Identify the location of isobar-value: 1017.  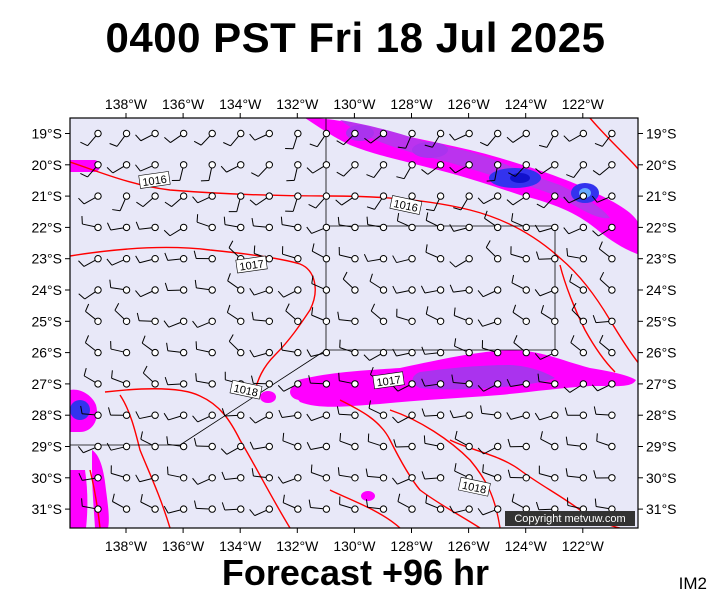
(252, 265).